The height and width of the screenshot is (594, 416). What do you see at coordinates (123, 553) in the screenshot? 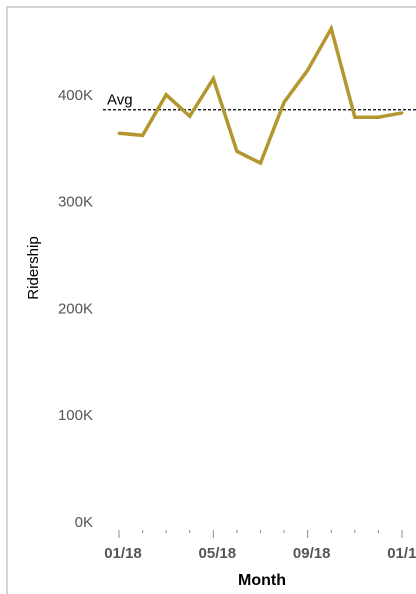
I see `x-tick-label: 01/18` at bounding box center [123, 553].